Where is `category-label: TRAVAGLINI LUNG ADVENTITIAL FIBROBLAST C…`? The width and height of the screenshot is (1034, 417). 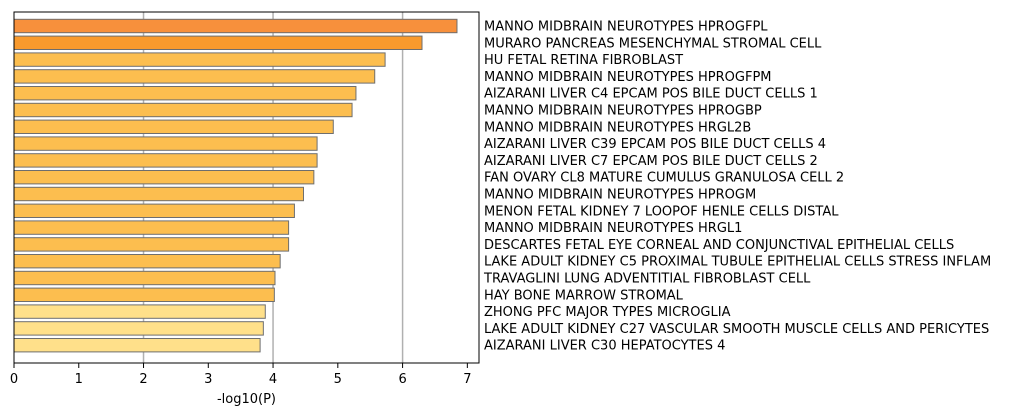 category-label: TRAVAGLINI LUNG ADVENTITIAL FIBROBLAST C… is located at coordinates (647, 279).